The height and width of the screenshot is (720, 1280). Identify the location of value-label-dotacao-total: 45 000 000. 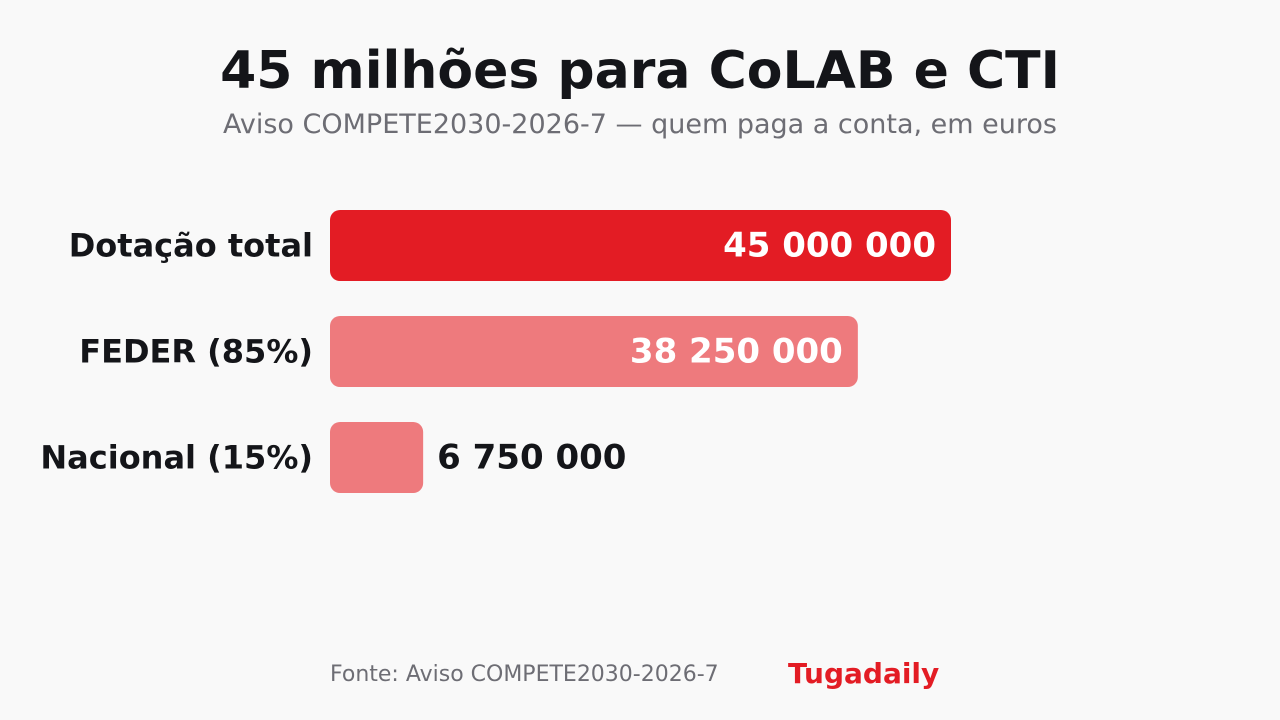
(829, 246).